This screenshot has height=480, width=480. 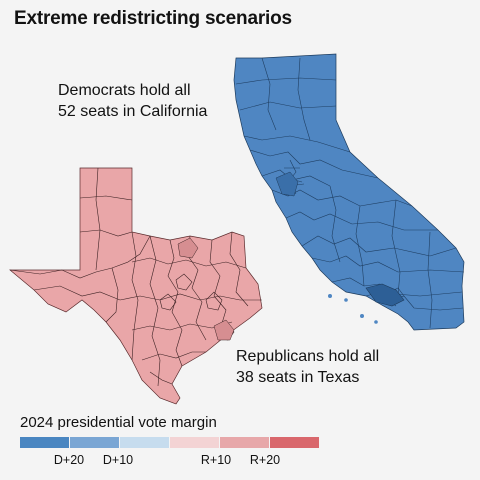 What do you see at coordinates (188, 248) in the screenshot?
I see `dallas-dense-districts` at bounding box center [188, 248].